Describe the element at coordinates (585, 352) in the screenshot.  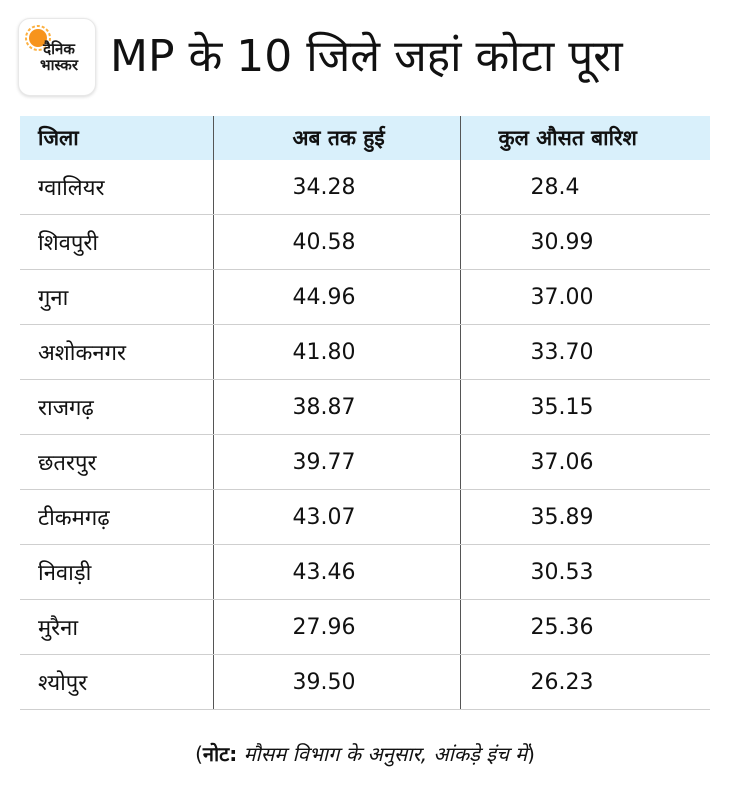
I see `average-rain-cell: 33.70` at that location.